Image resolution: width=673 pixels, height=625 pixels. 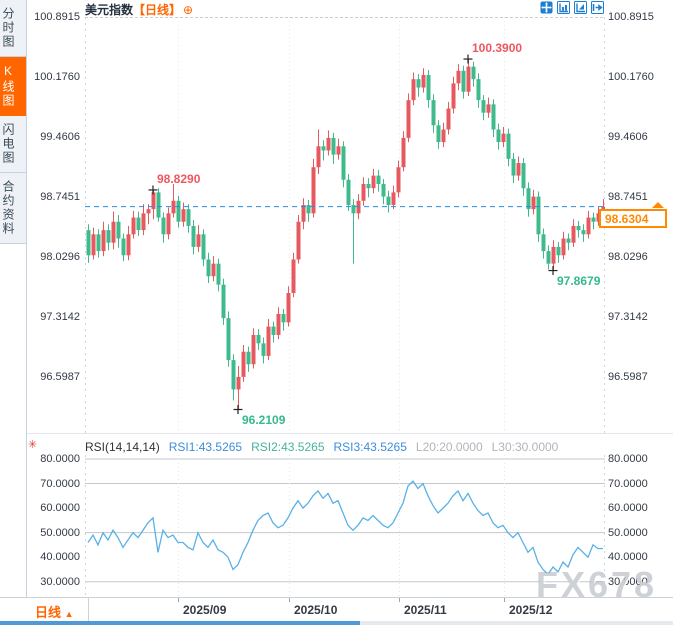 I want to click on date-label: 2025/12, so click(x=531, y=610).